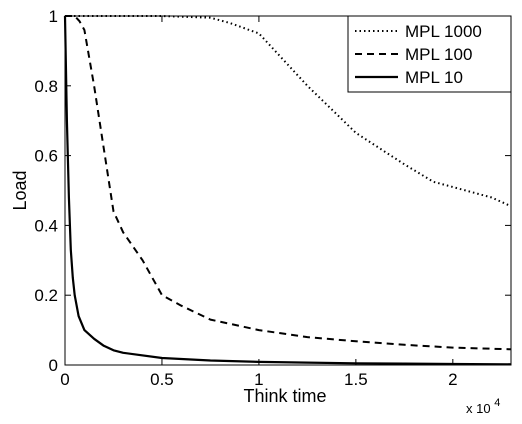 The height and width of the screenshot is (424, 522). What do you see at coordinates (20, 190) in the screenshot?
I see `y-axis-label: Load` at bounding box center [20, 190].